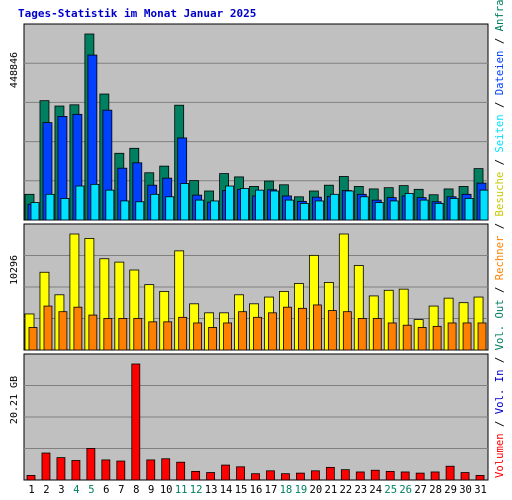 The width and height of the screenshot is (512, 500). Describe the element at coordinates (390, 490) in the screenshot. I see `x-tick-label-day-25: 25` at that location.